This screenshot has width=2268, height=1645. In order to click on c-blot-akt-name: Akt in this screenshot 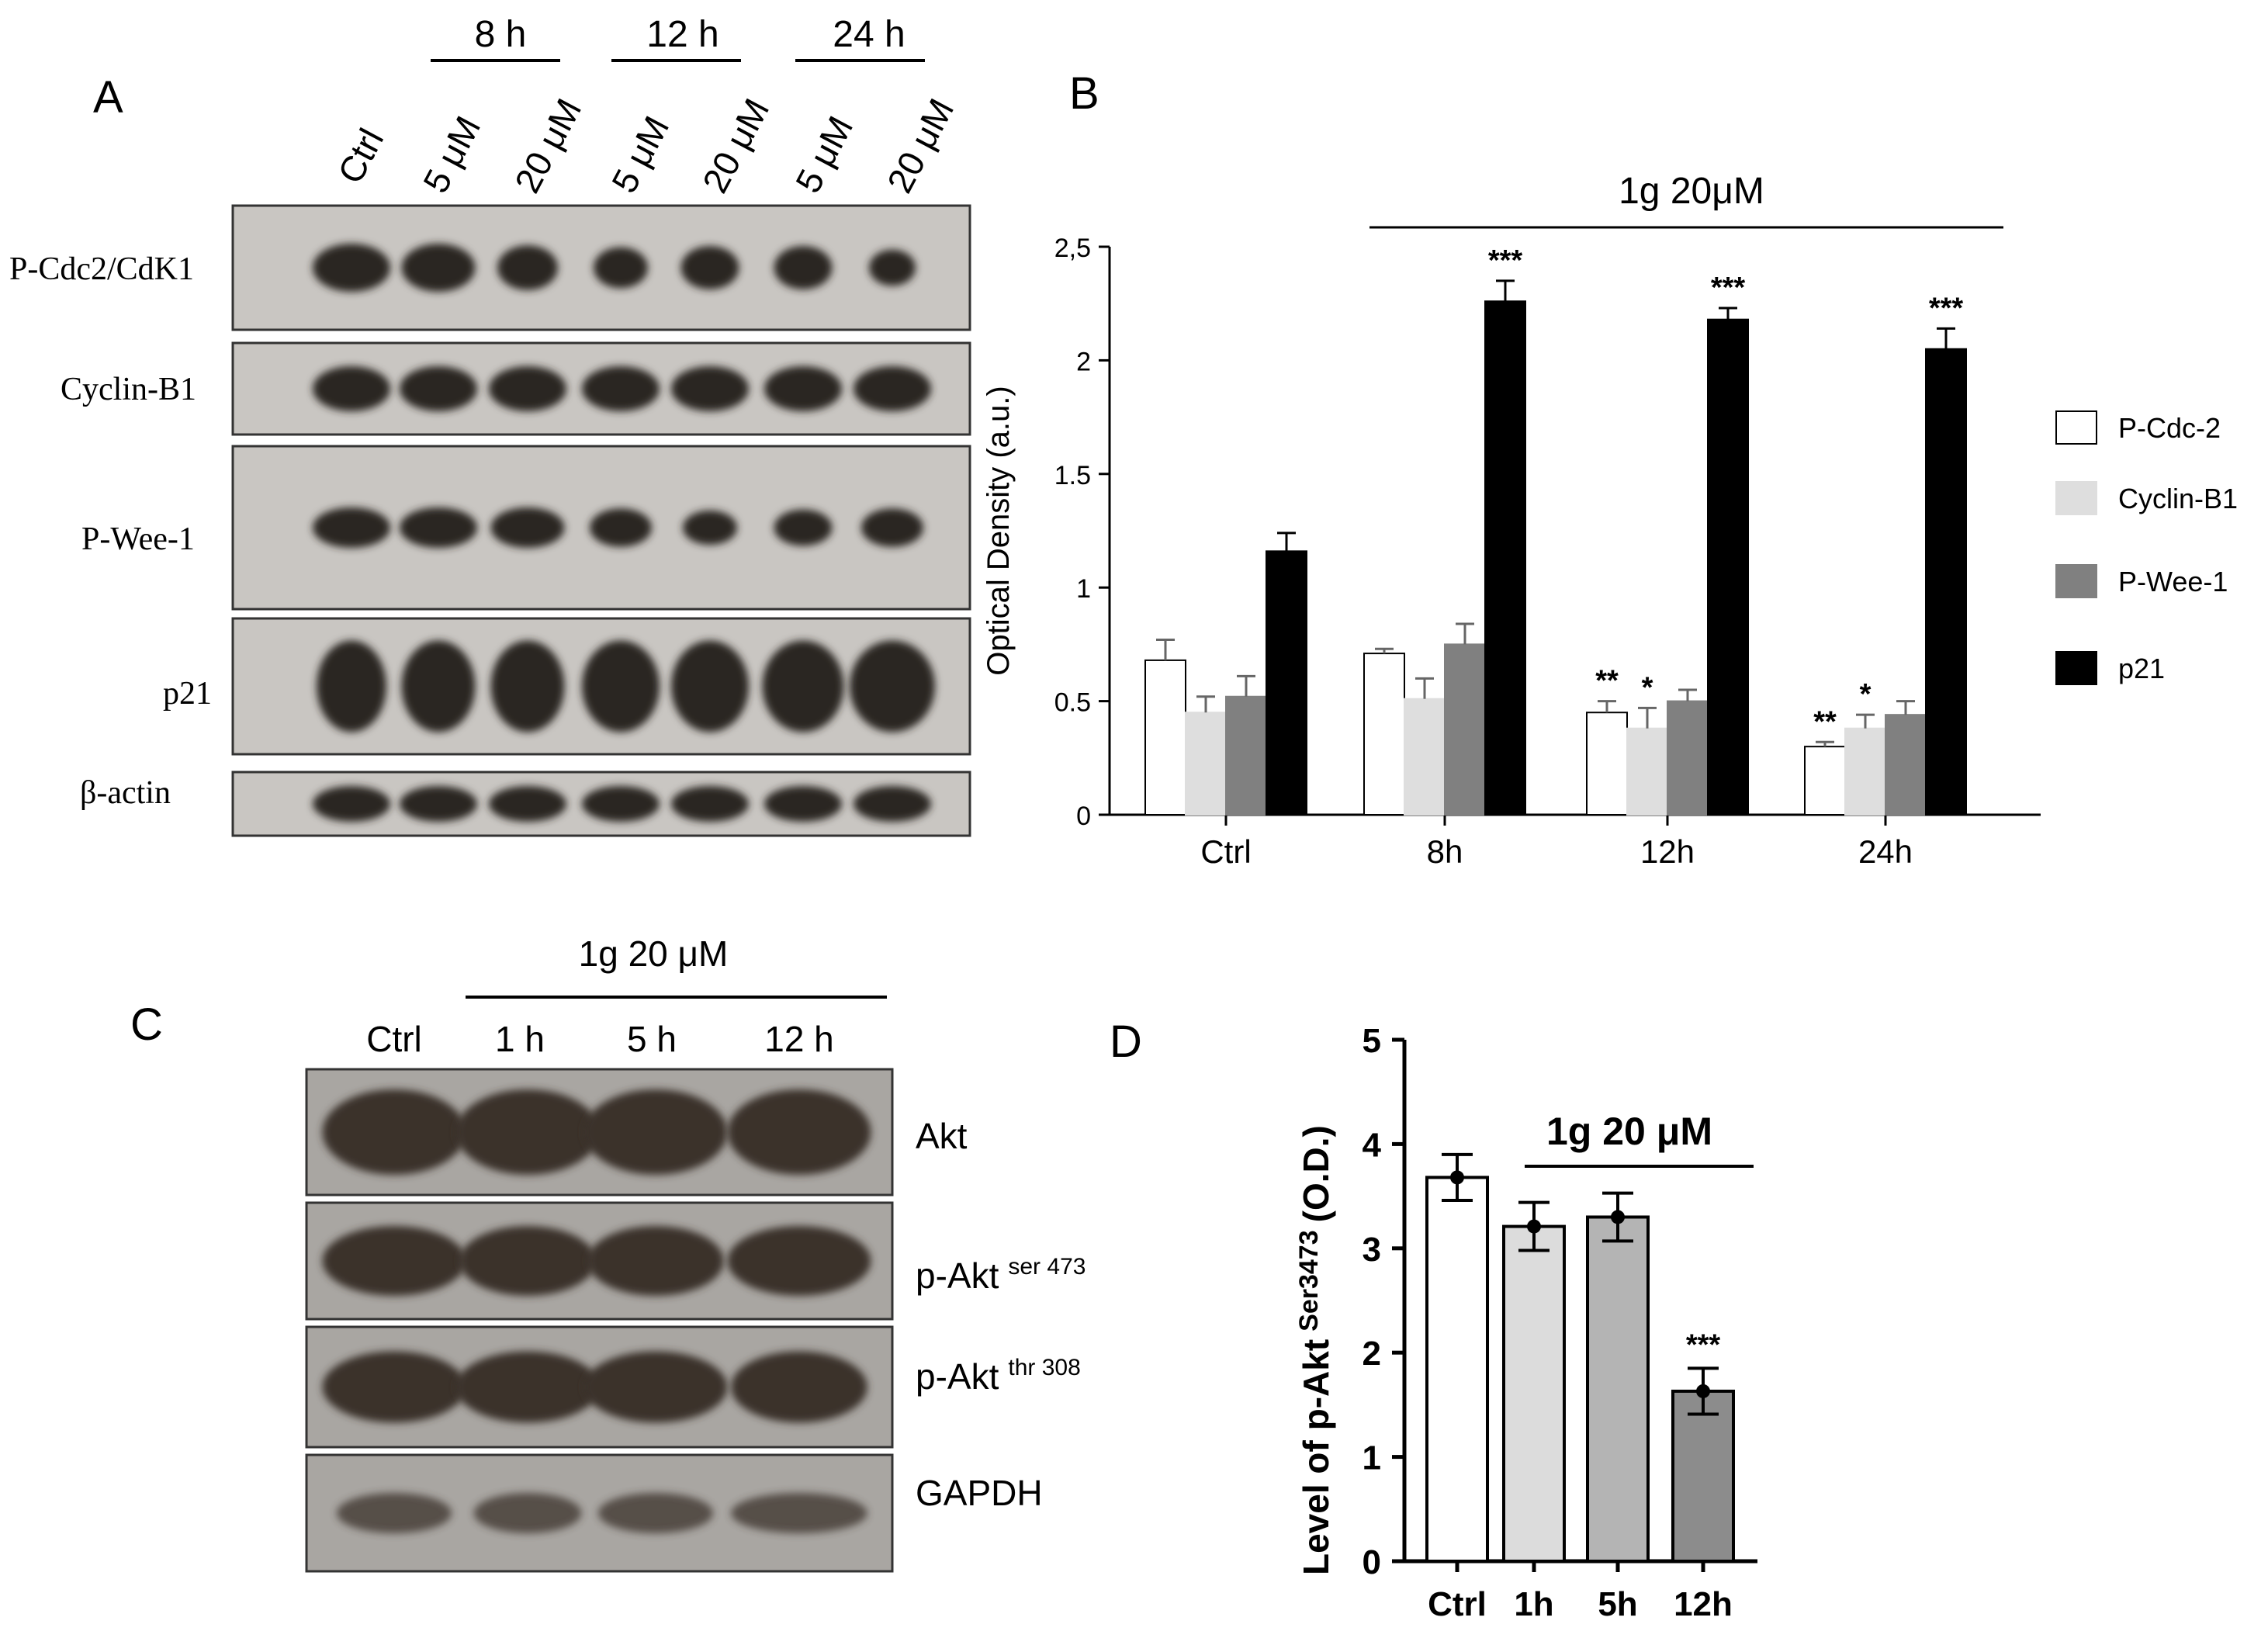, I will do `click(942, 1136)`.